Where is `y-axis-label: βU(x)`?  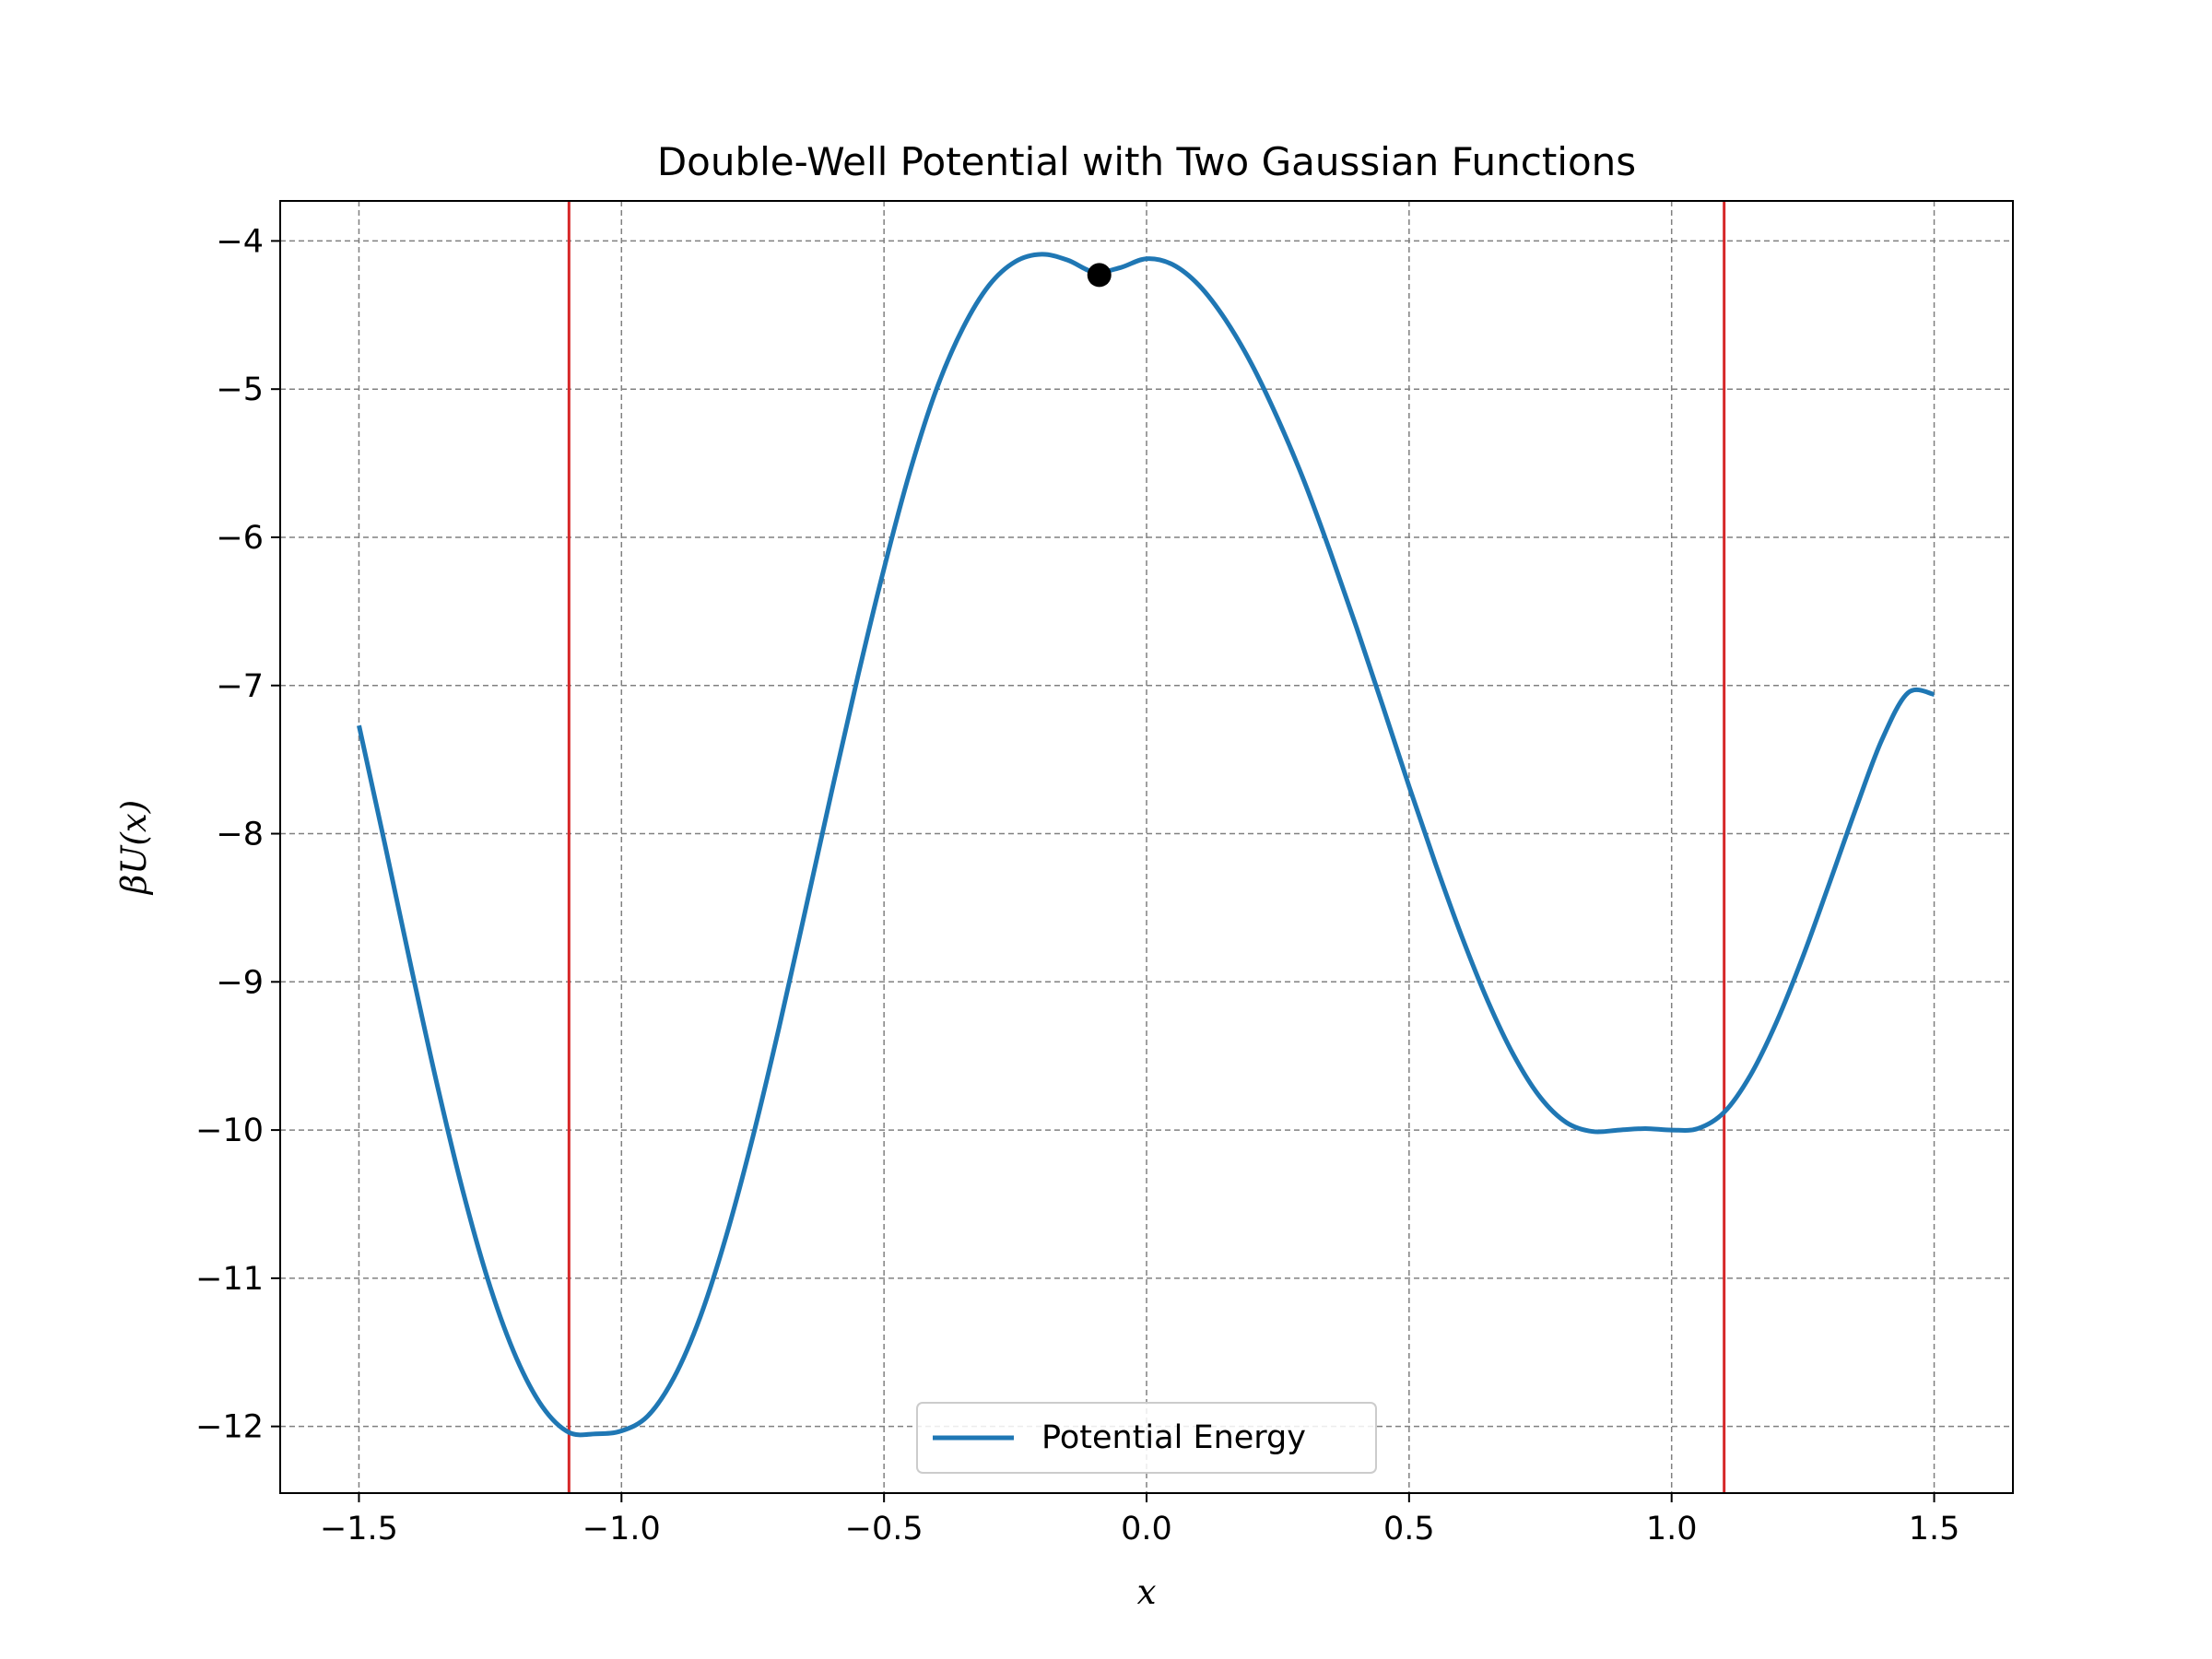
y-axis-label: βU(x) is located at coordinates (134, 848).